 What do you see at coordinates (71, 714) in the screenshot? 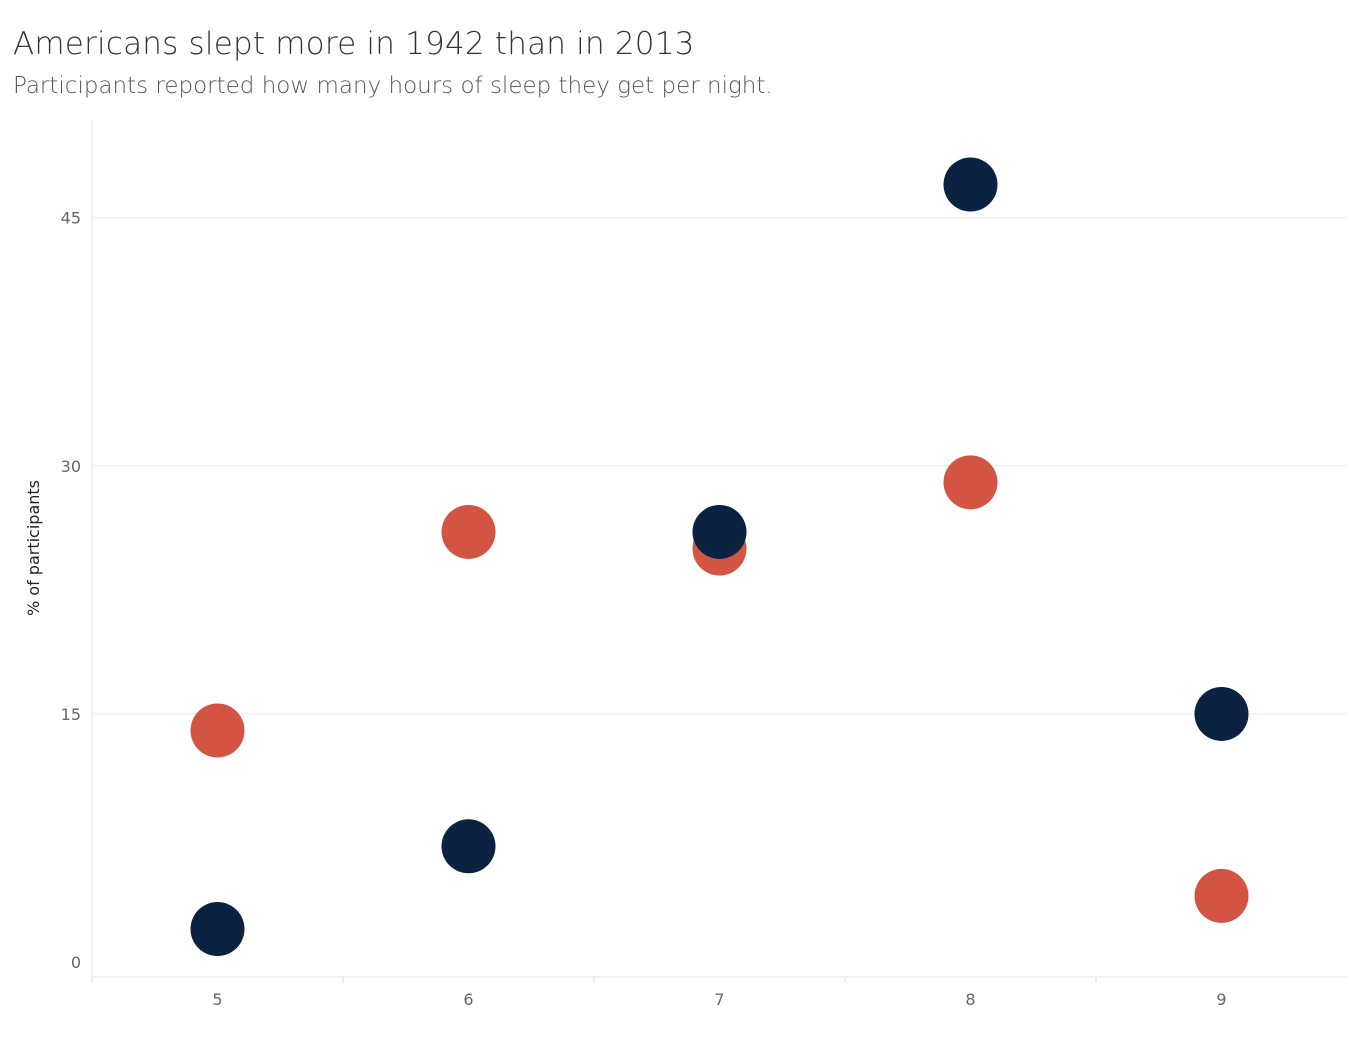
I see `y-tick-label: 15` at bounding box center [71, 714].